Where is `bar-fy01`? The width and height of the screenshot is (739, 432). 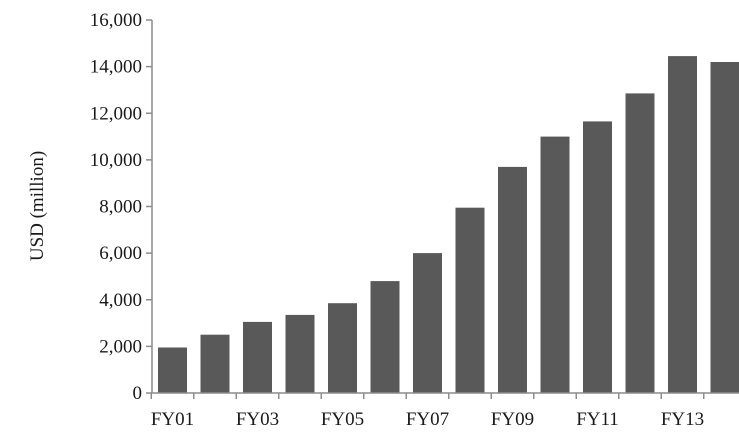
bar-fy01 is located at coordinates (172, 370).